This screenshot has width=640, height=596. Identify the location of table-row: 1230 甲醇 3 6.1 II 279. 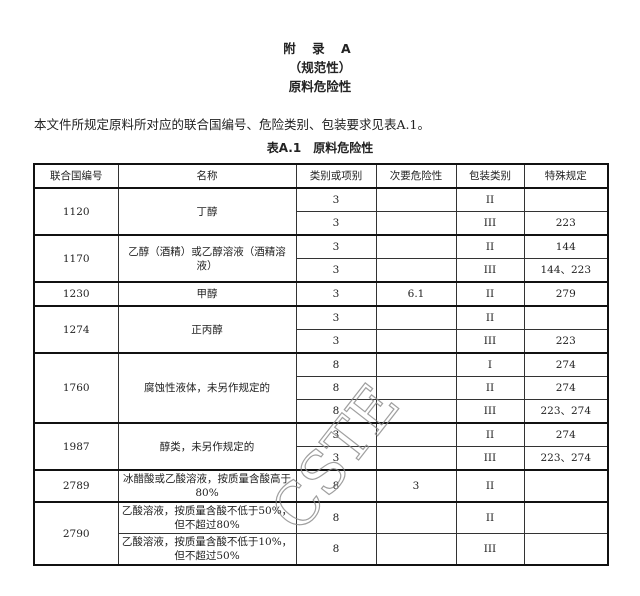
(321, 294).